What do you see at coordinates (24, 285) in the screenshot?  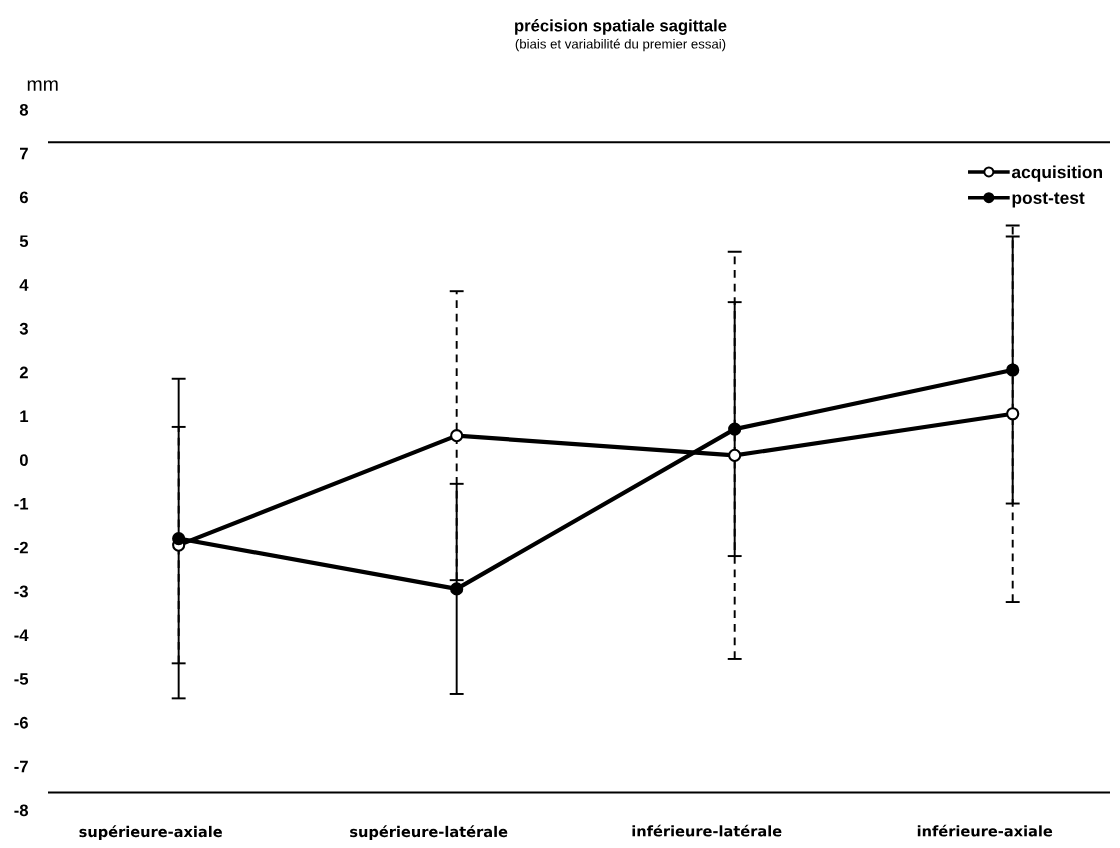 I see `y-tick-label: 4` at bounding box center [24, 285].